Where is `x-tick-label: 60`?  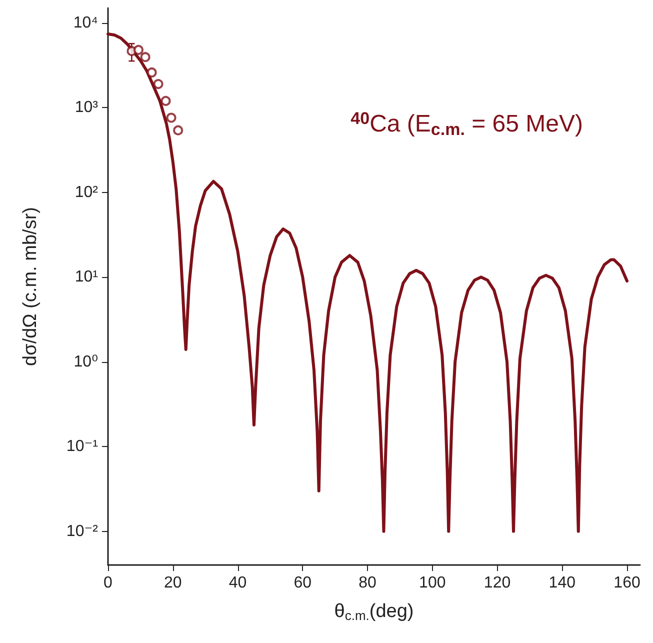
x-tick-label: 60 is located at coordinates (303, 583).